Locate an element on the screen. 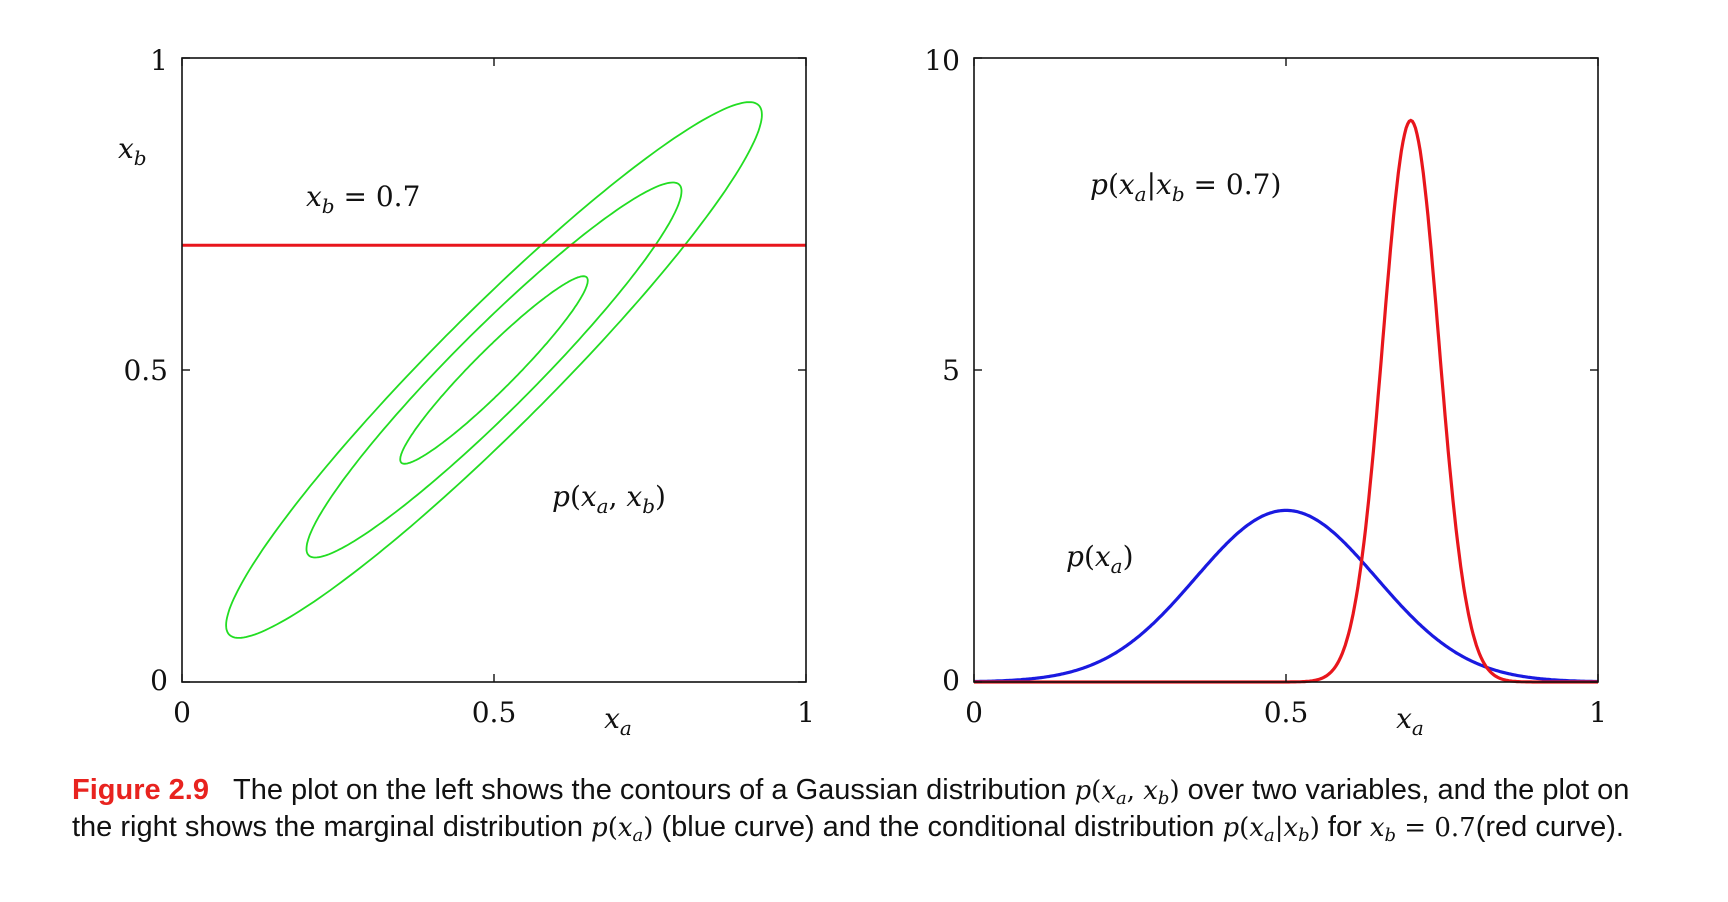 Image resolution: width=1728 pixels, height=902 pixels. left-ytick-1: 0.5 is located at coordinates (145, 370).